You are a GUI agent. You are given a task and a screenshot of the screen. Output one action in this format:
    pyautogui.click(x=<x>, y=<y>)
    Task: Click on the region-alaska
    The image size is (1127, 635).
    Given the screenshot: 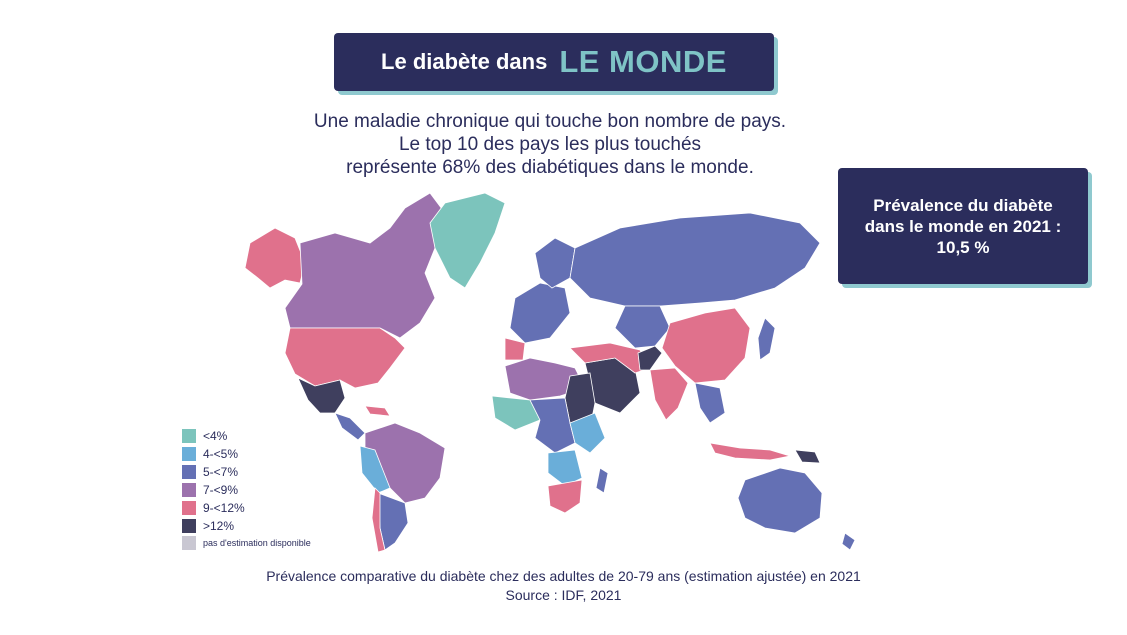 What is the action you would take?
    pyautogui.click(x=275, y=258)
    